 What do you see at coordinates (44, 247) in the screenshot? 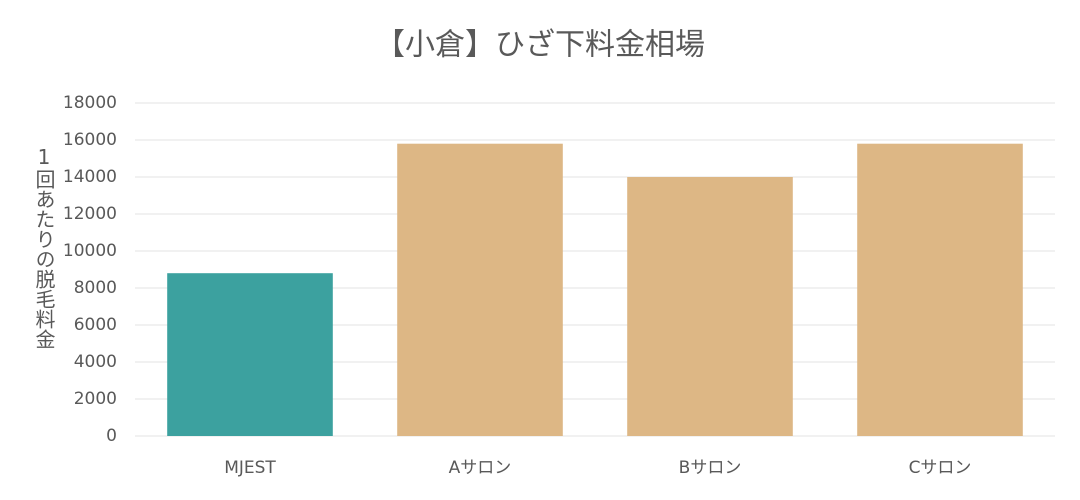
I see `y-axis-label: 1回あたりの脱毛料金` at bounding box center [44, 247].